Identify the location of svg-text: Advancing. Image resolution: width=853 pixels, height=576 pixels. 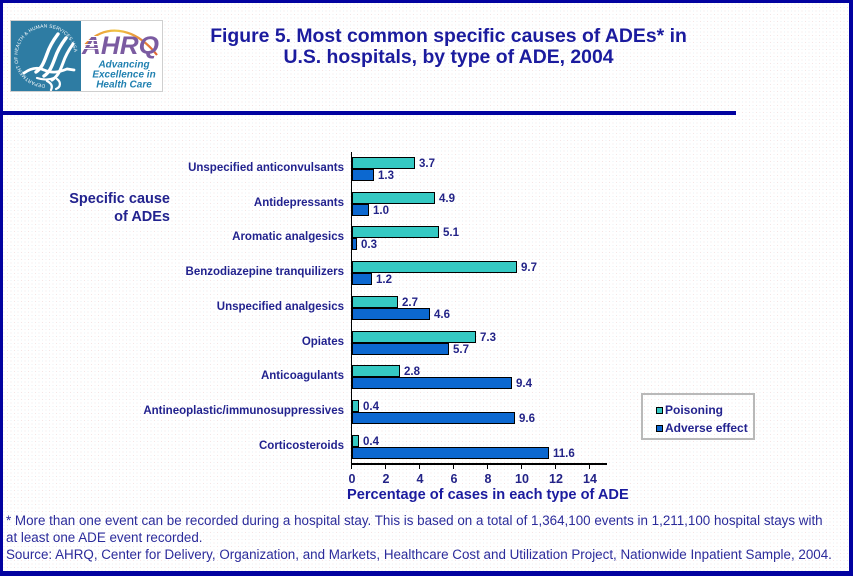
(123, 65).